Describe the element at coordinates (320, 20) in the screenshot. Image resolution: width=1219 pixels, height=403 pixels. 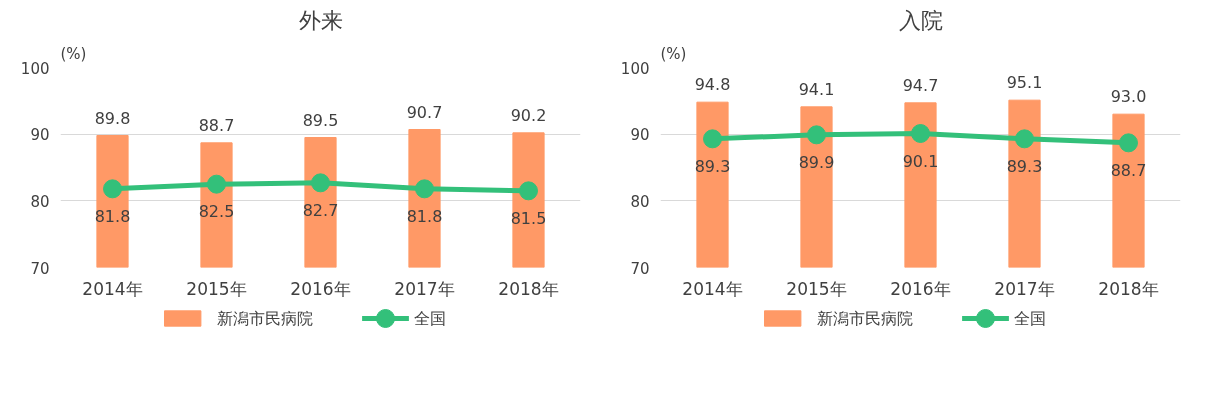
I see `chart-title: 外来` at that location.